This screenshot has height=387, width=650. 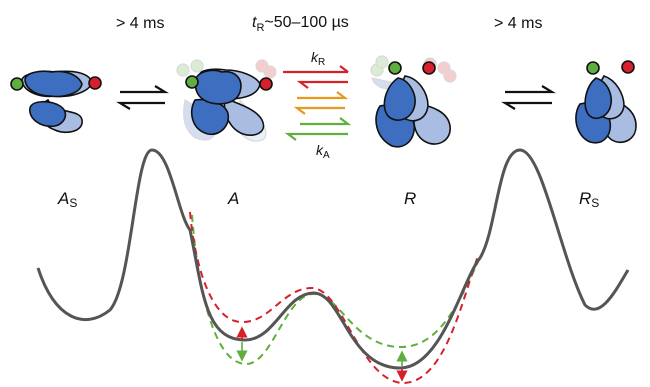 I want to click on rate-arrow-green, so click(x=318, y=129).